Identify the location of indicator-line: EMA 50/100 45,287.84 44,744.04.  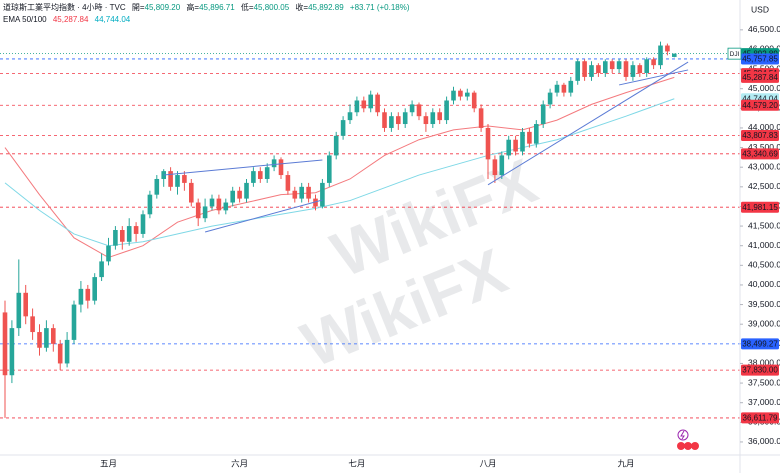
(67, 19).